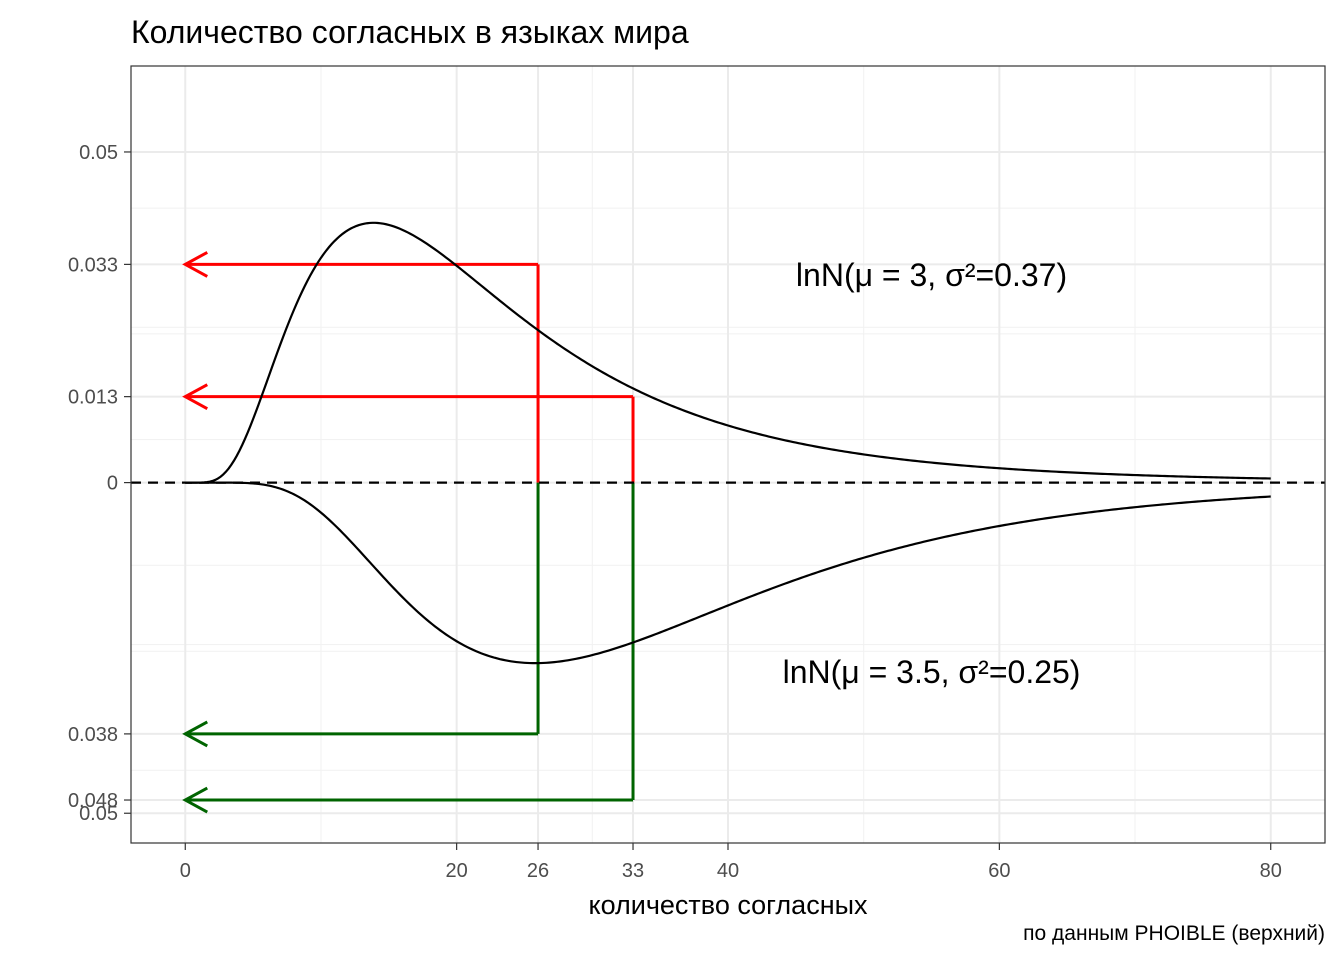  What do you see at coordinates (931, 275) in the screenshot?
I see `distribution-label: lnN(μ = 3, σ²=0.37)` at bounding box center [931, 275].